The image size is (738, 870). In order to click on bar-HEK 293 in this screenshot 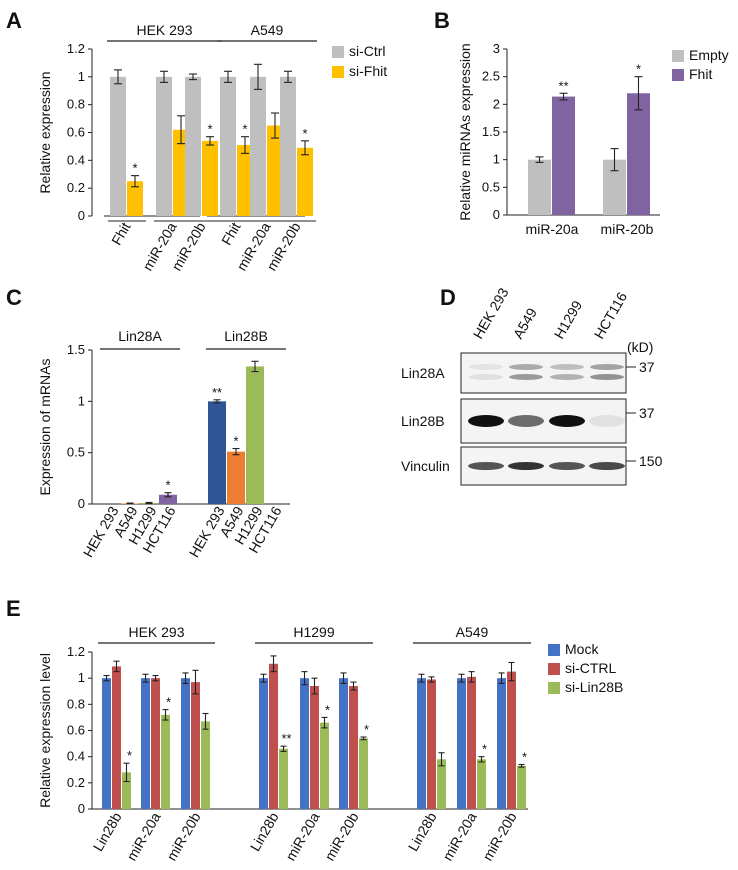, I will do `click(217, 452)`.